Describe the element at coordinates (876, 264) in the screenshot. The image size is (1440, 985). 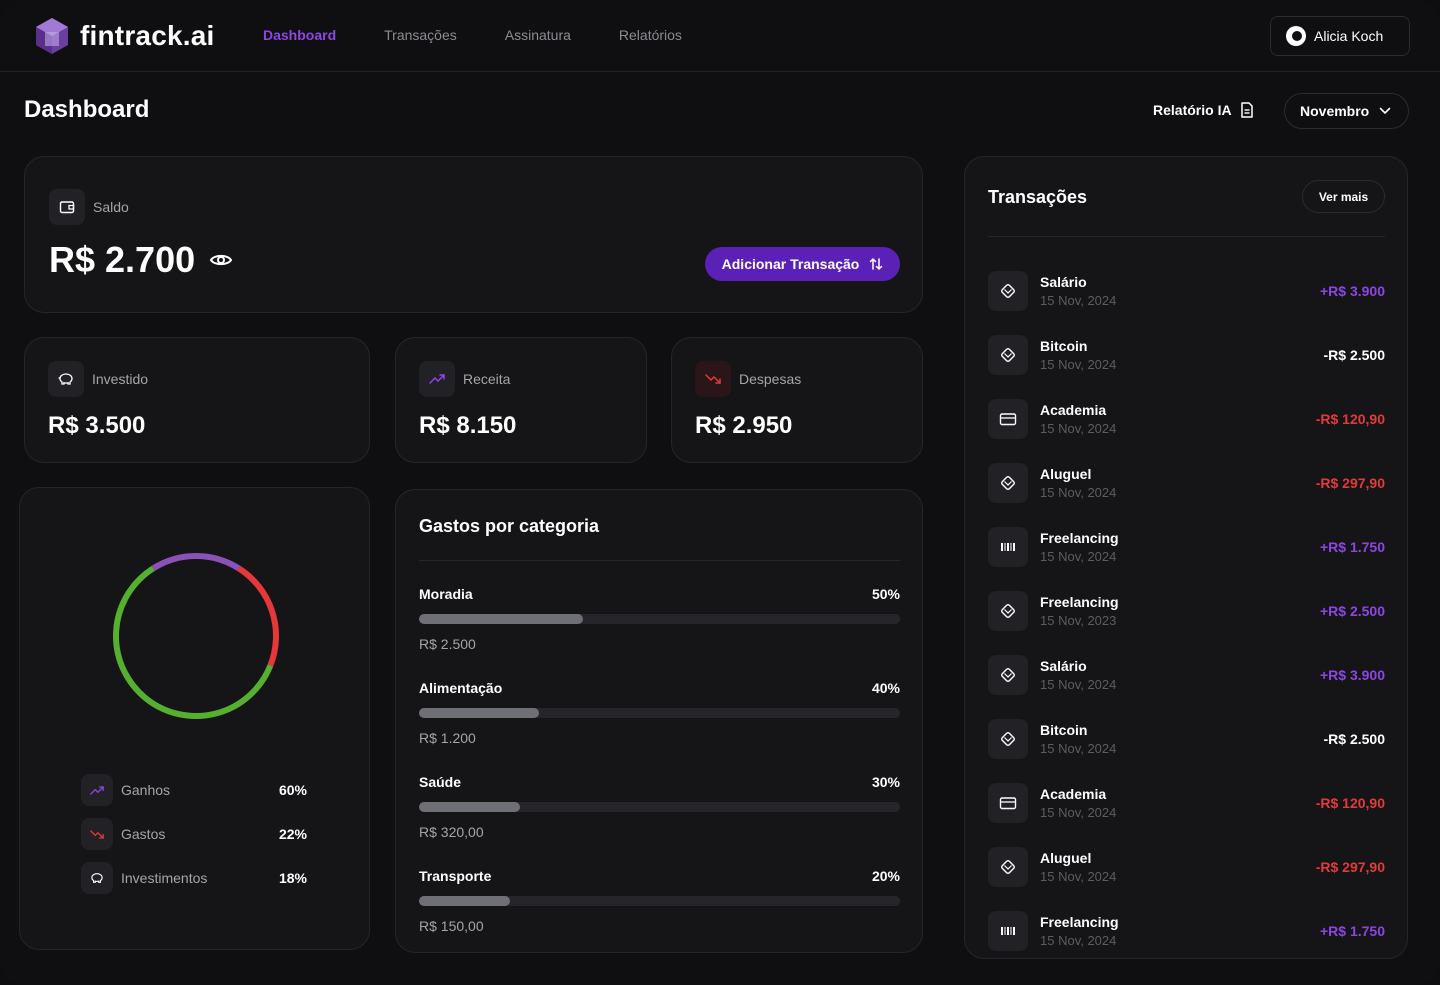
I see `arrows-up-down-icon` at that location.